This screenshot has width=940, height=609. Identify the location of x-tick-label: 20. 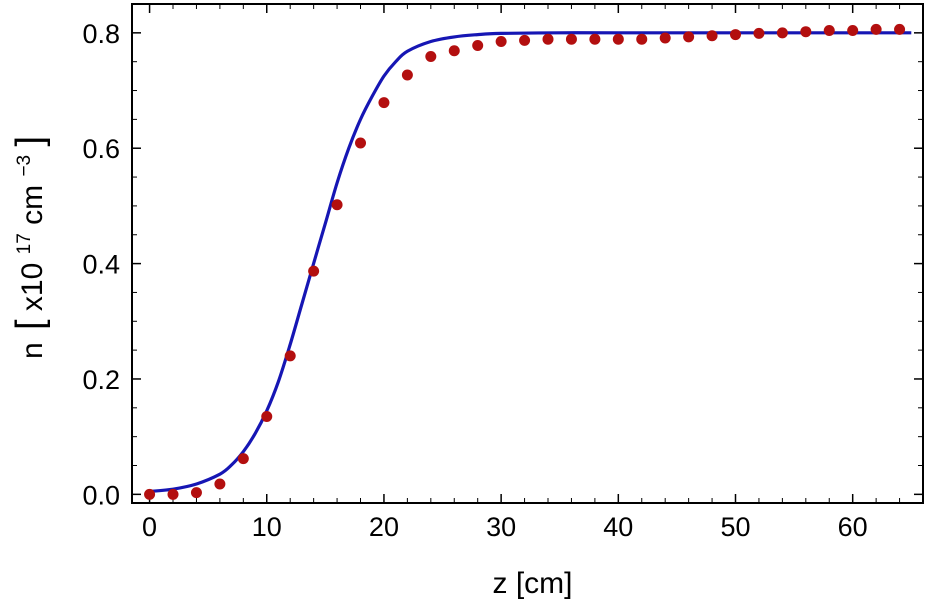
(384, 527).